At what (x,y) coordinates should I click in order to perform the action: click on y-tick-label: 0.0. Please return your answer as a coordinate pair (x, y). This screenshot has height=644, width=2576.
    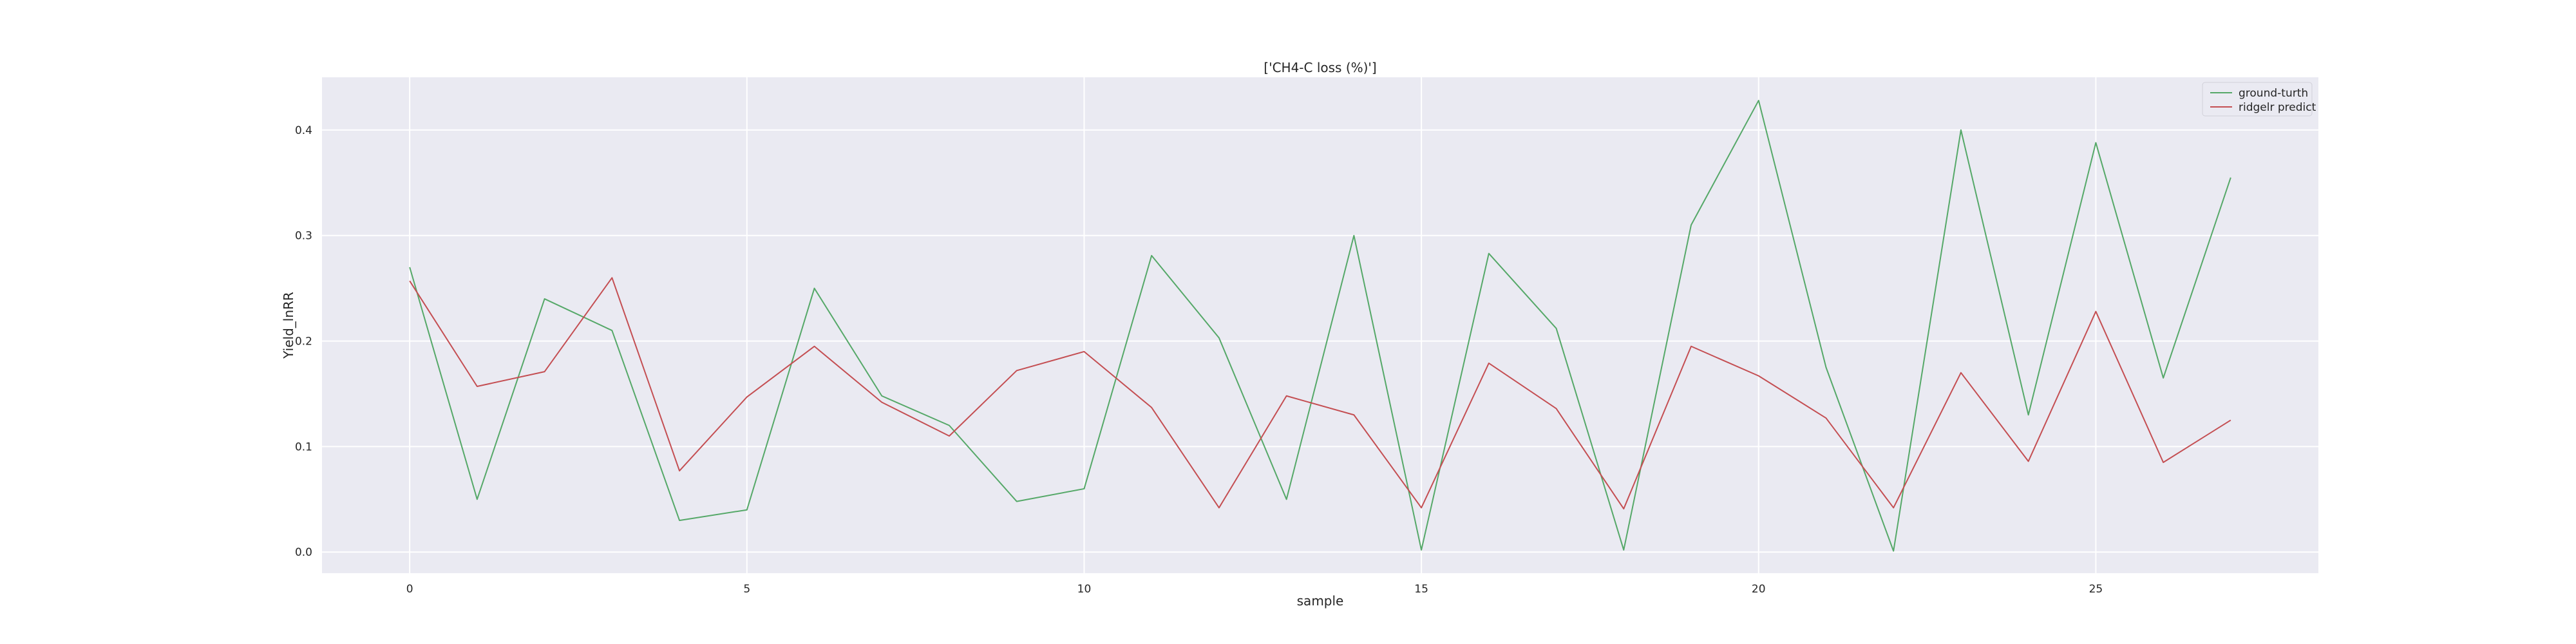
    Looking at the image, I should click on (303, 553).